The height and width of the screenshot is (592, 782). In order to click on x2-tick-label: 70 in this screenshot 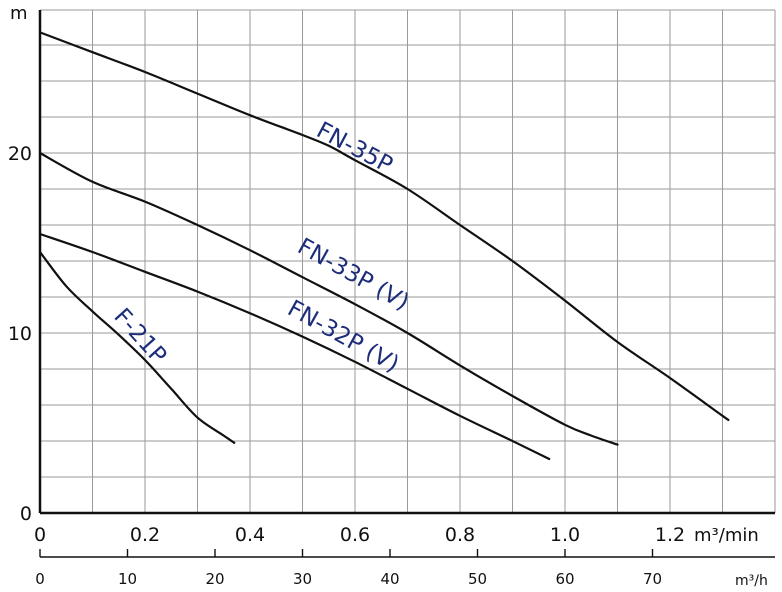, I will do `click(652, 579)`.